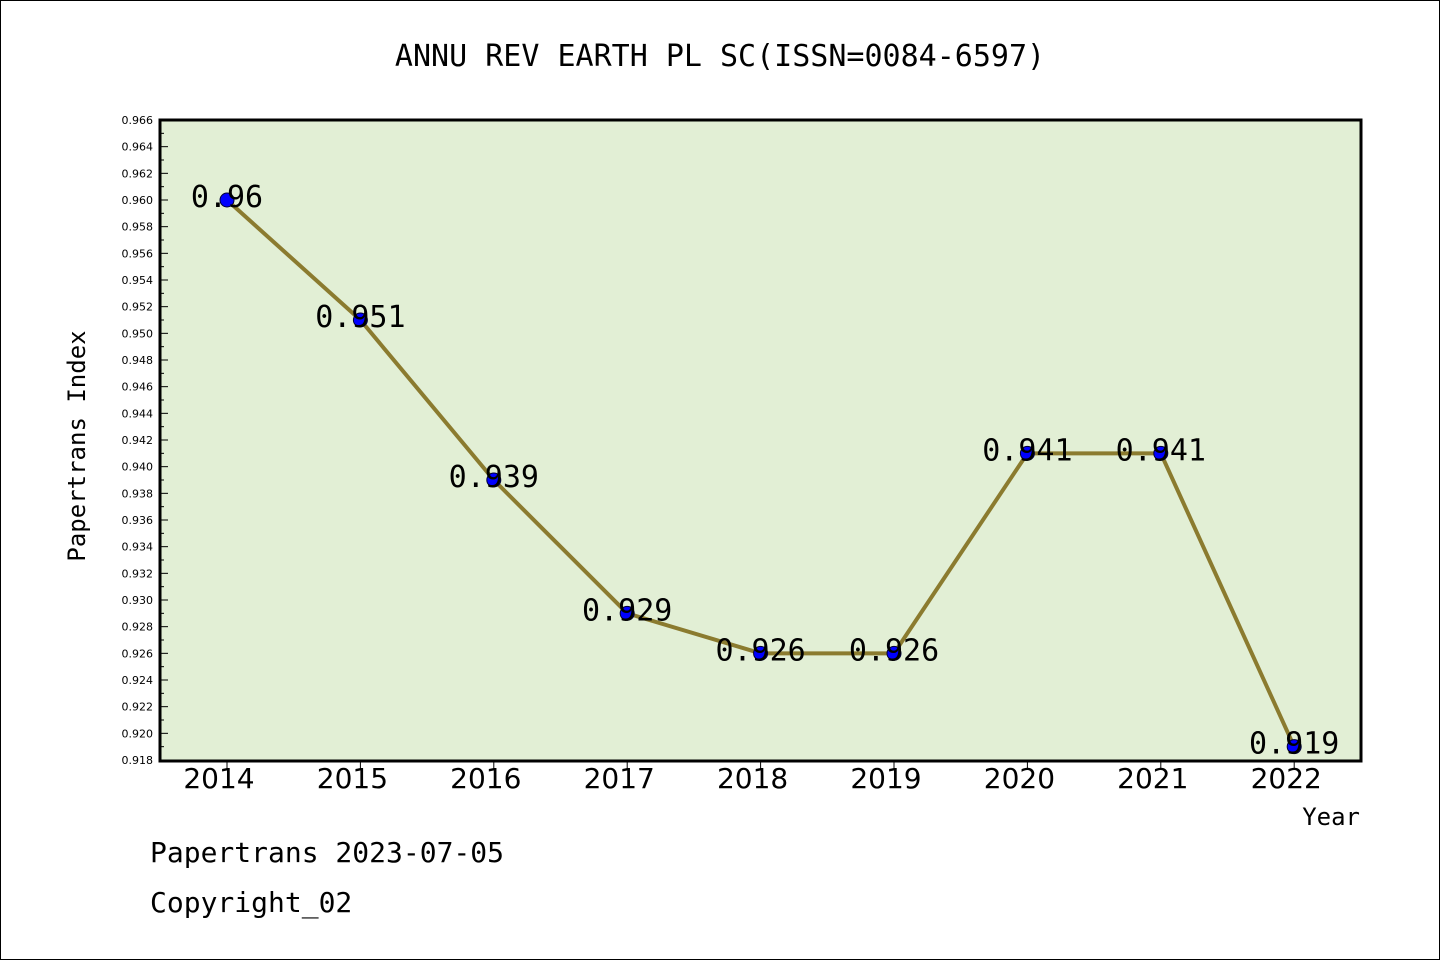  I want to click on y-tick-label: 0.950, so click(138, 333).